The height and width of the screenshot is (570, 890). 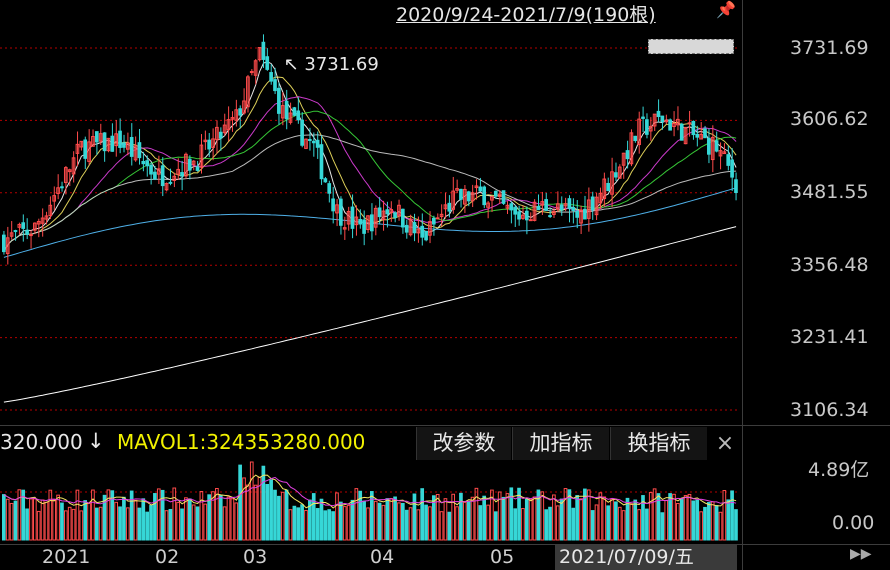 What do you see at coordinates (560, 443) in the screenshot?
I see `add-indicator-button: 加指标` at bounding box center [560, 443].